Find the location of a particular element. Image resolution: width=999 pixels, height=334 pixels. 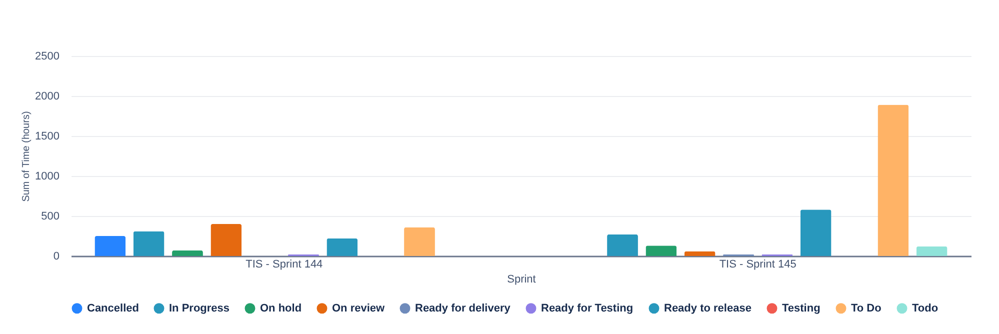

y-tick-label: 0 is located at coordinates (56, 256).